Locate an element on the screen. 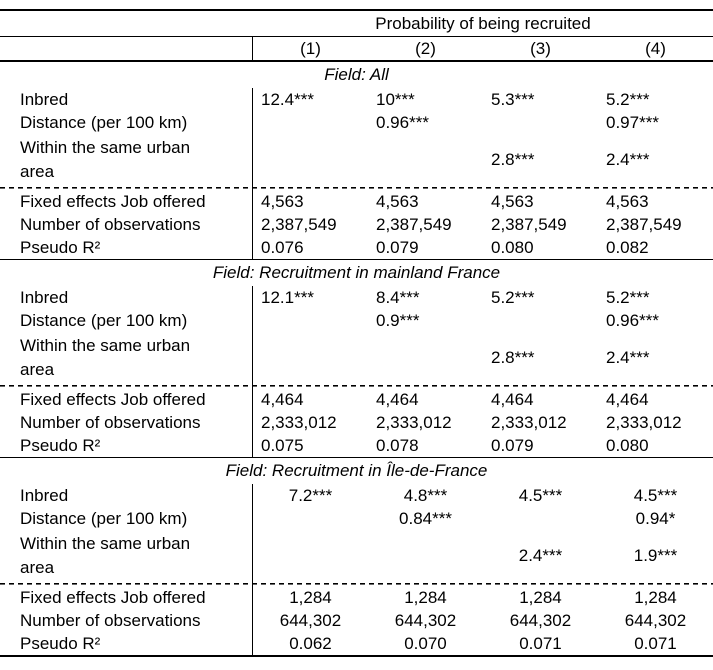 The height and width of the screenshot is (670, 713). stat-cell: 0.062 is located at coordinates (310, 643).